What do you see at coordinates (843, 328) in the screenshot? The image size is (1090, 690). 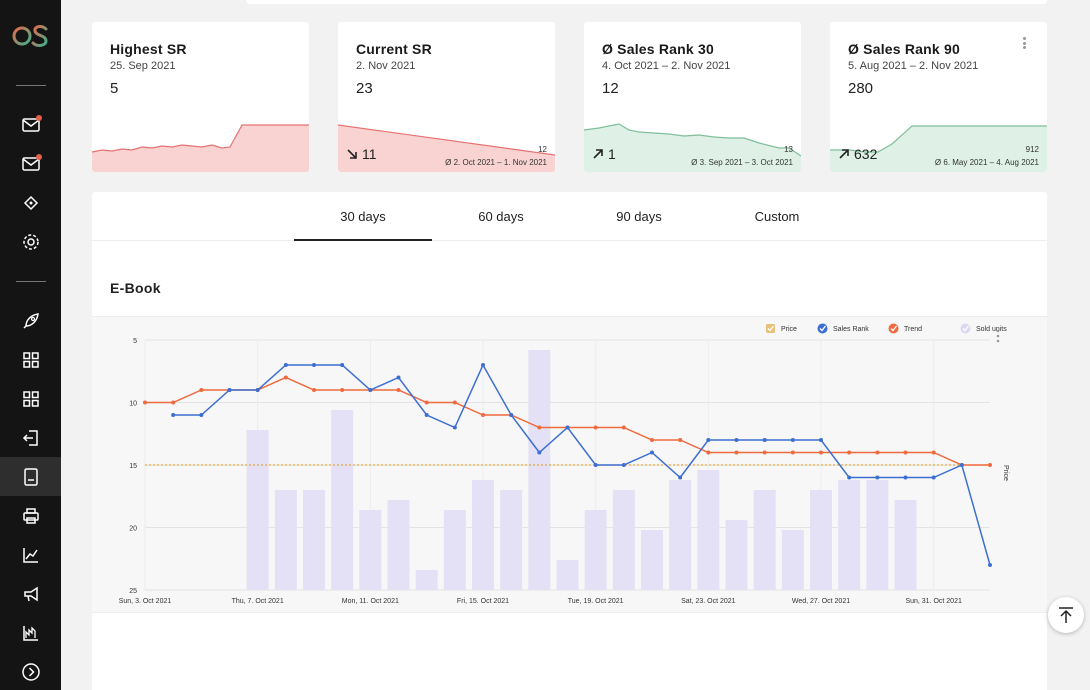 I see `legend-item: Sales Rank` at bounding box center [843, 328].